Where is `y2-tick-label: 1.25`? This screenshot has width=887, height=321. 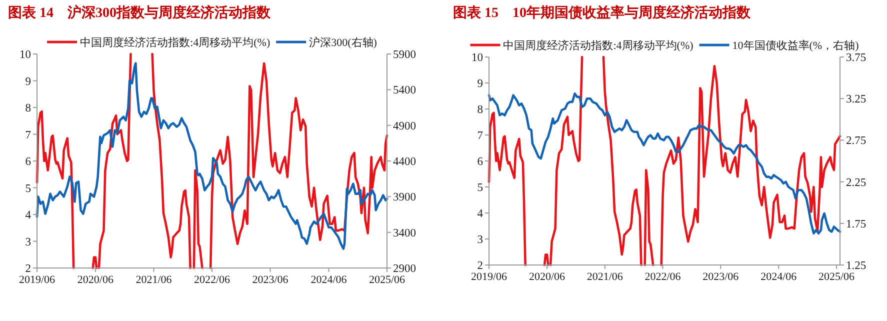 y2-tick-label: 1.25 is located at coordinates (856, 266).